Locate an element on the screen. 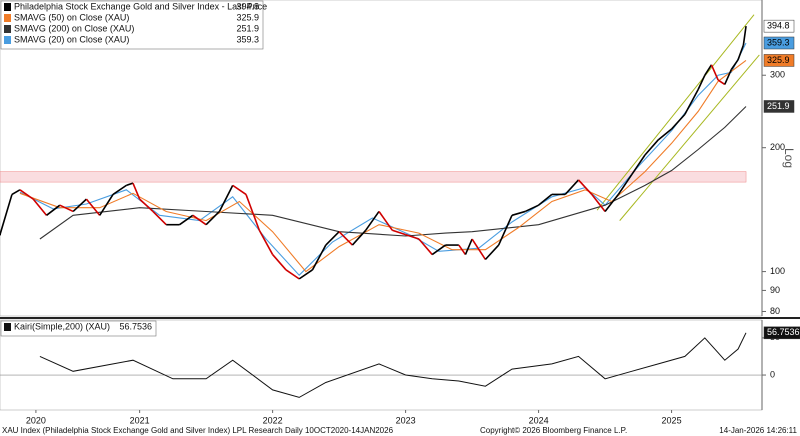  y-tick-label: 90 is located at coordinates (775, 290).